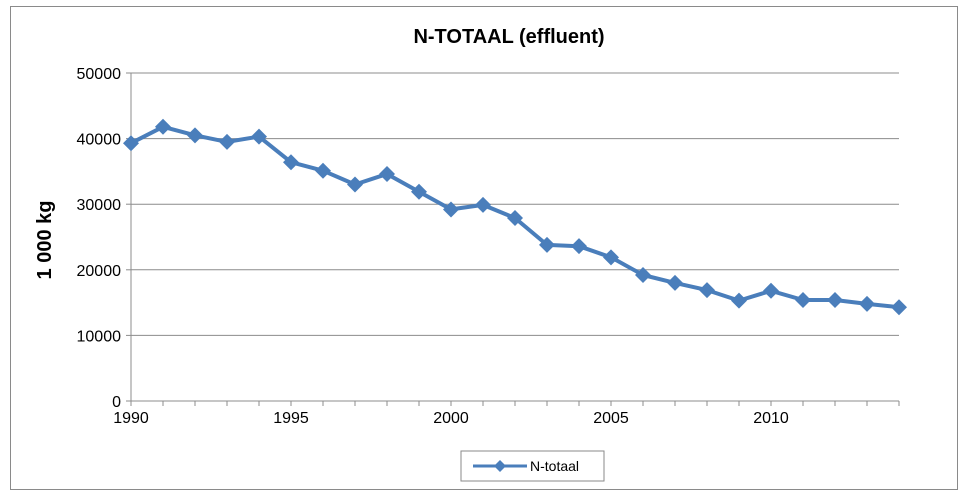 Image resolution: width=965 pixels, height=497 pixels. Describe the element at coordinates (163, 126) in the screenshot. I see `data-point-1991` at that location.